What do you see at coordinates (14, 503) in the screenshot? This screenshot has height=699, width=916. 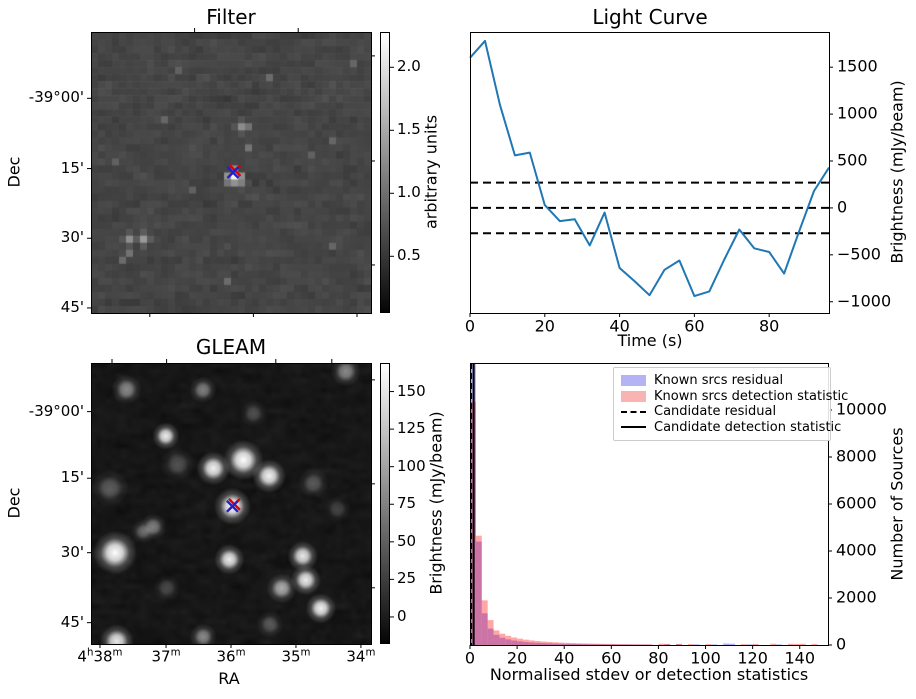 I see `gleam-y-axis-label: Dec` at bounding box center [14, 503].